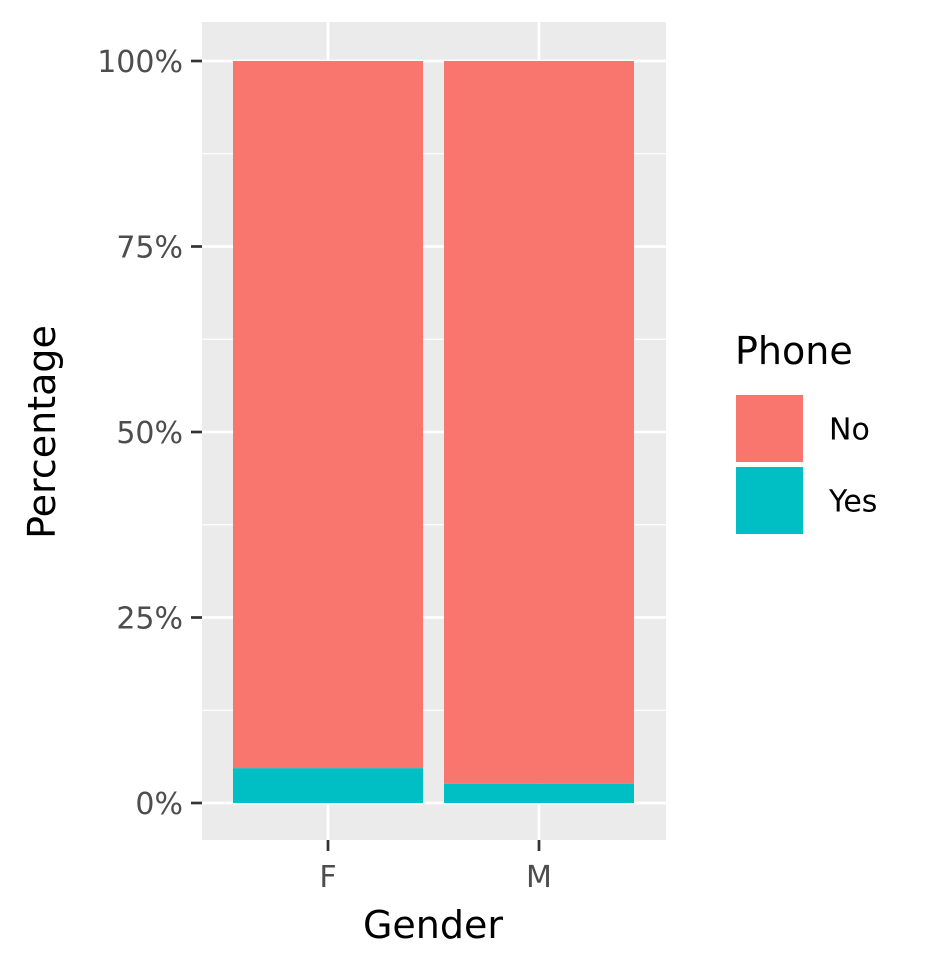 Image resolution: width=934 pixels, height=971 pixels. Describe the element at coordinates (42, 432) in the screenshot. I see `y-axis-title: Percentage` at that location.